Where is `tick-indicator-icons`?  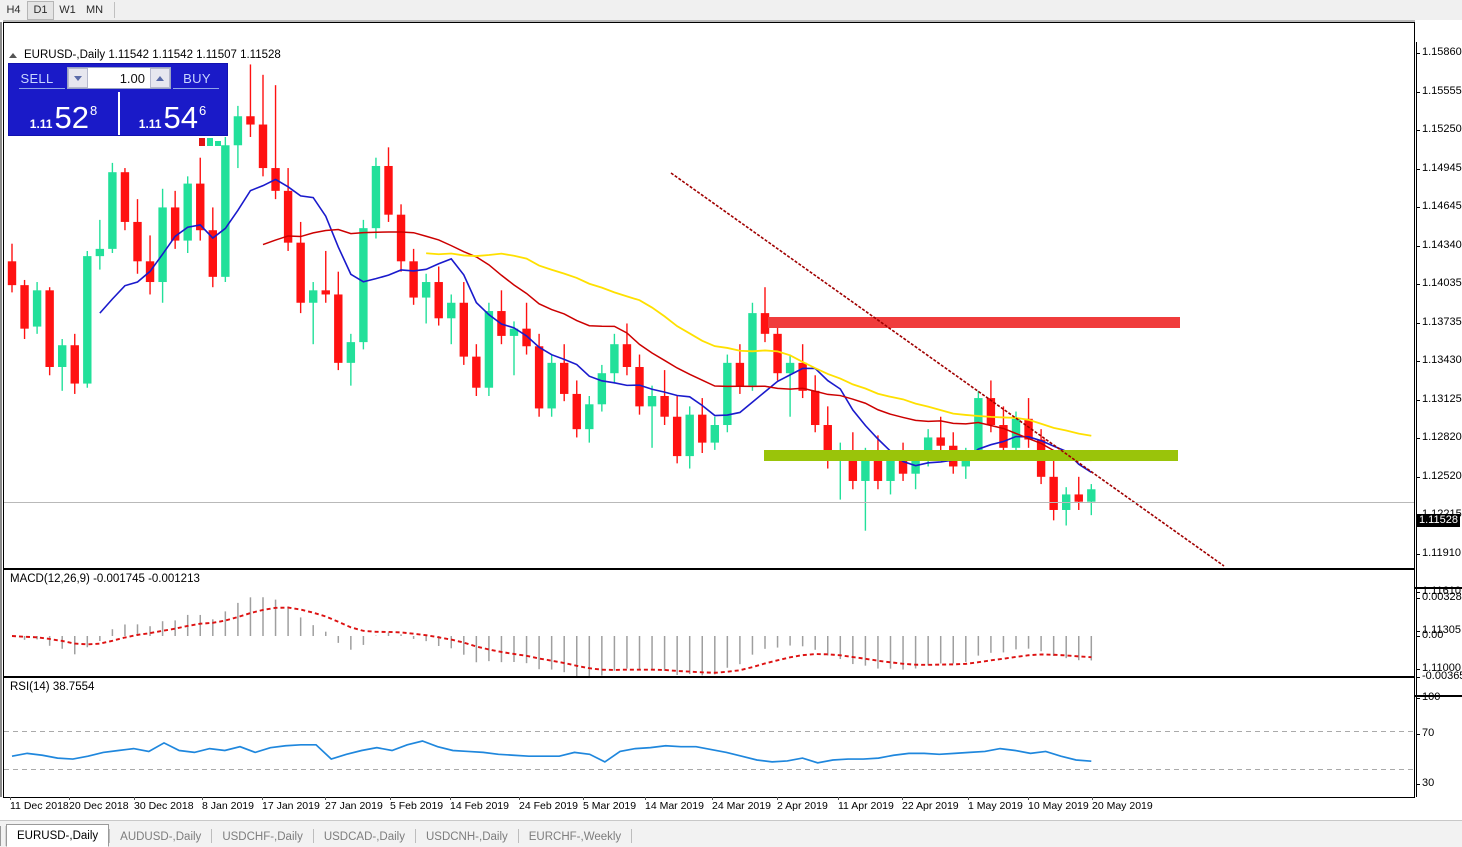
tick-indicator-icons is located at coordinates (210, 142).